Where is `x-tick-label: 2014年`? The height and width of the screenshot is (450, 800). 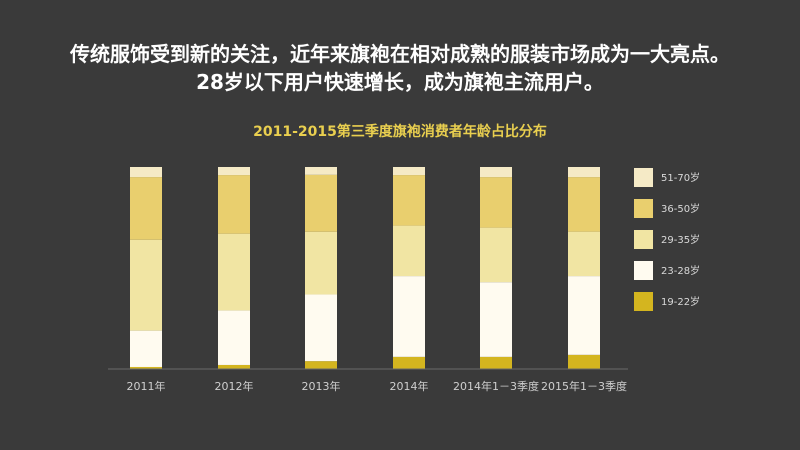
x-tick-label: 2014年 is located at coordinates (409, 386).